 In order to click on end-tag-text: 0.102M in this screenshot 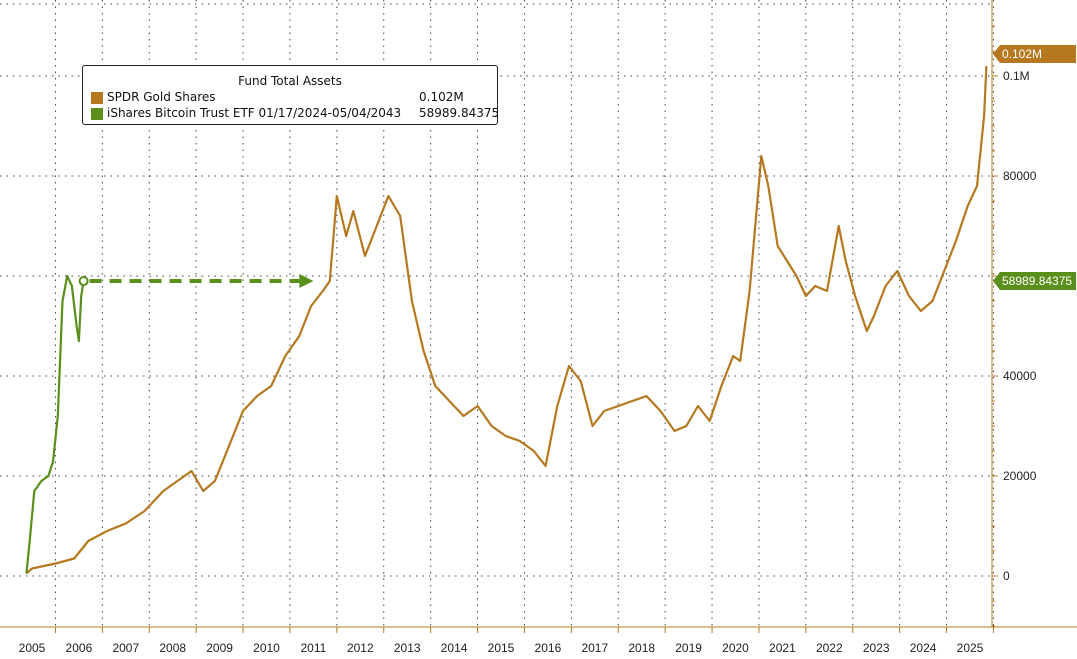, I will do `click(1022, 54)`.